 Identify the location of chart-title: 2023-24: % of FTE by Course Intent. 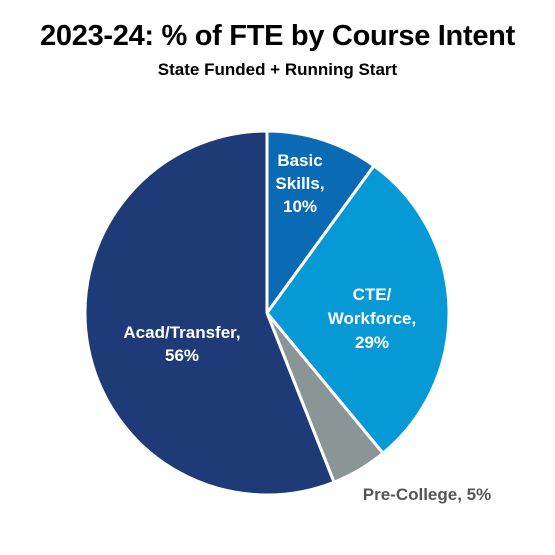
(277, 36).